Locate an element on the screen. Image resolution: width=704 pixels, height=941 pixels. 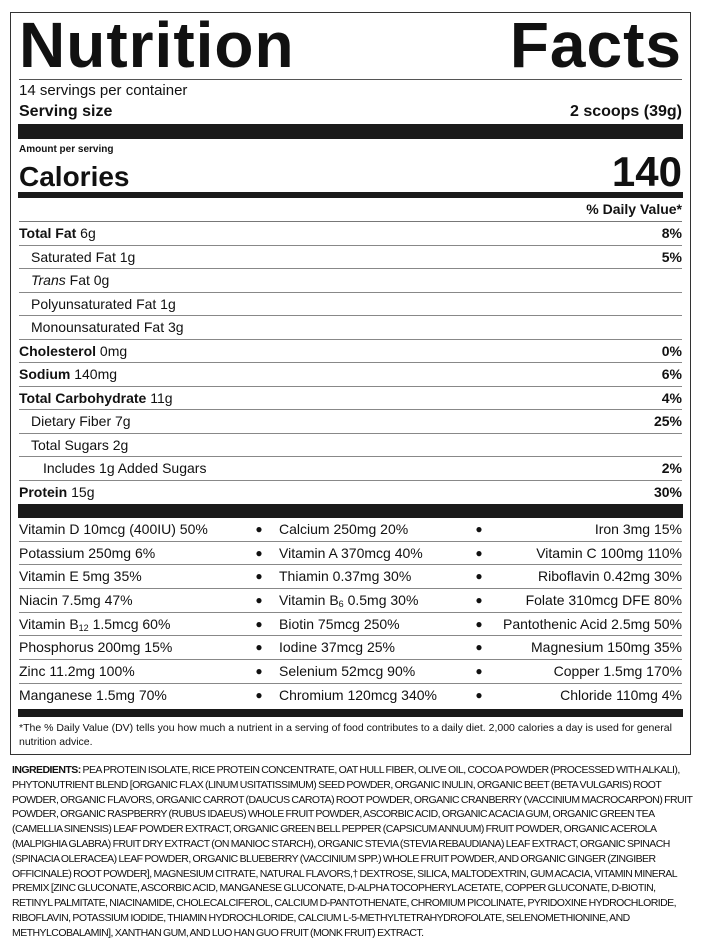
nutrient-label: Protein 15g is located at coordinates (56, 493).